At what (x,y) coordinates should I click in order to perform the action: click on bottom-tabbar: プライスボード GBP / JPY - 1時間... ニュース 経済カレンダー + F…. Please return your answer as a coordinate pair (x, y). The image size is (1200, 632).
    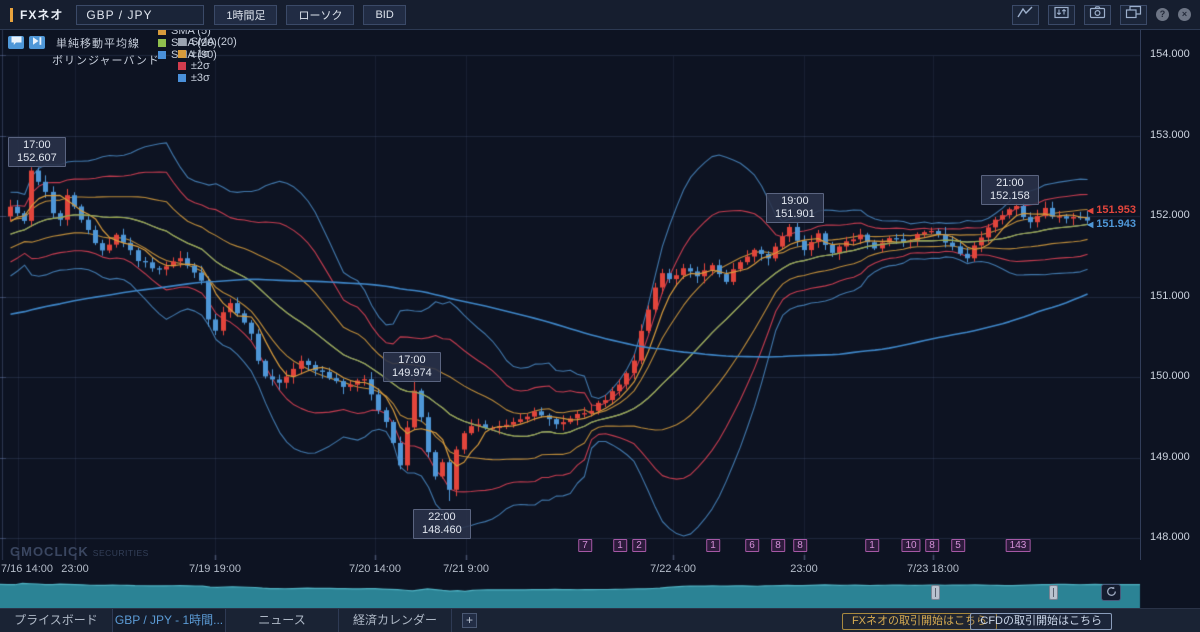
    Looking at the image, I should click on (600, 620).